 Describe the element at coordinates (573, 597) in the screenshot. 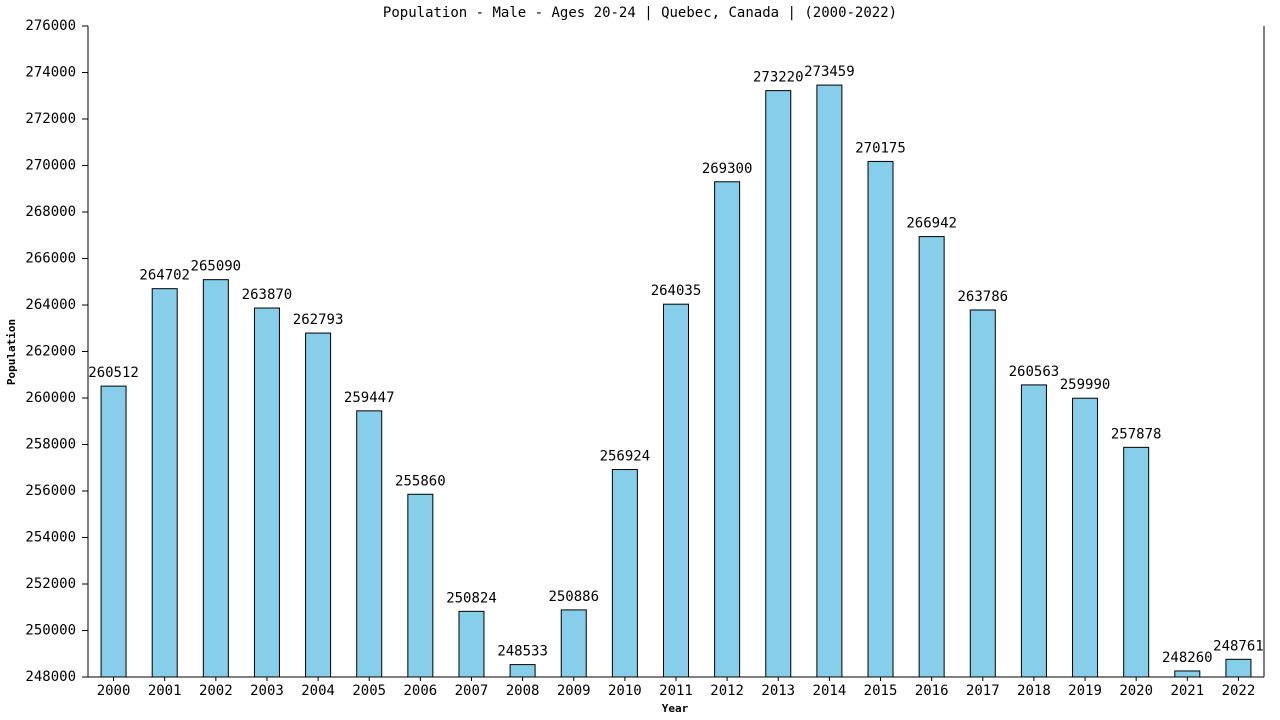

I see `value-label: 250886` at that location.